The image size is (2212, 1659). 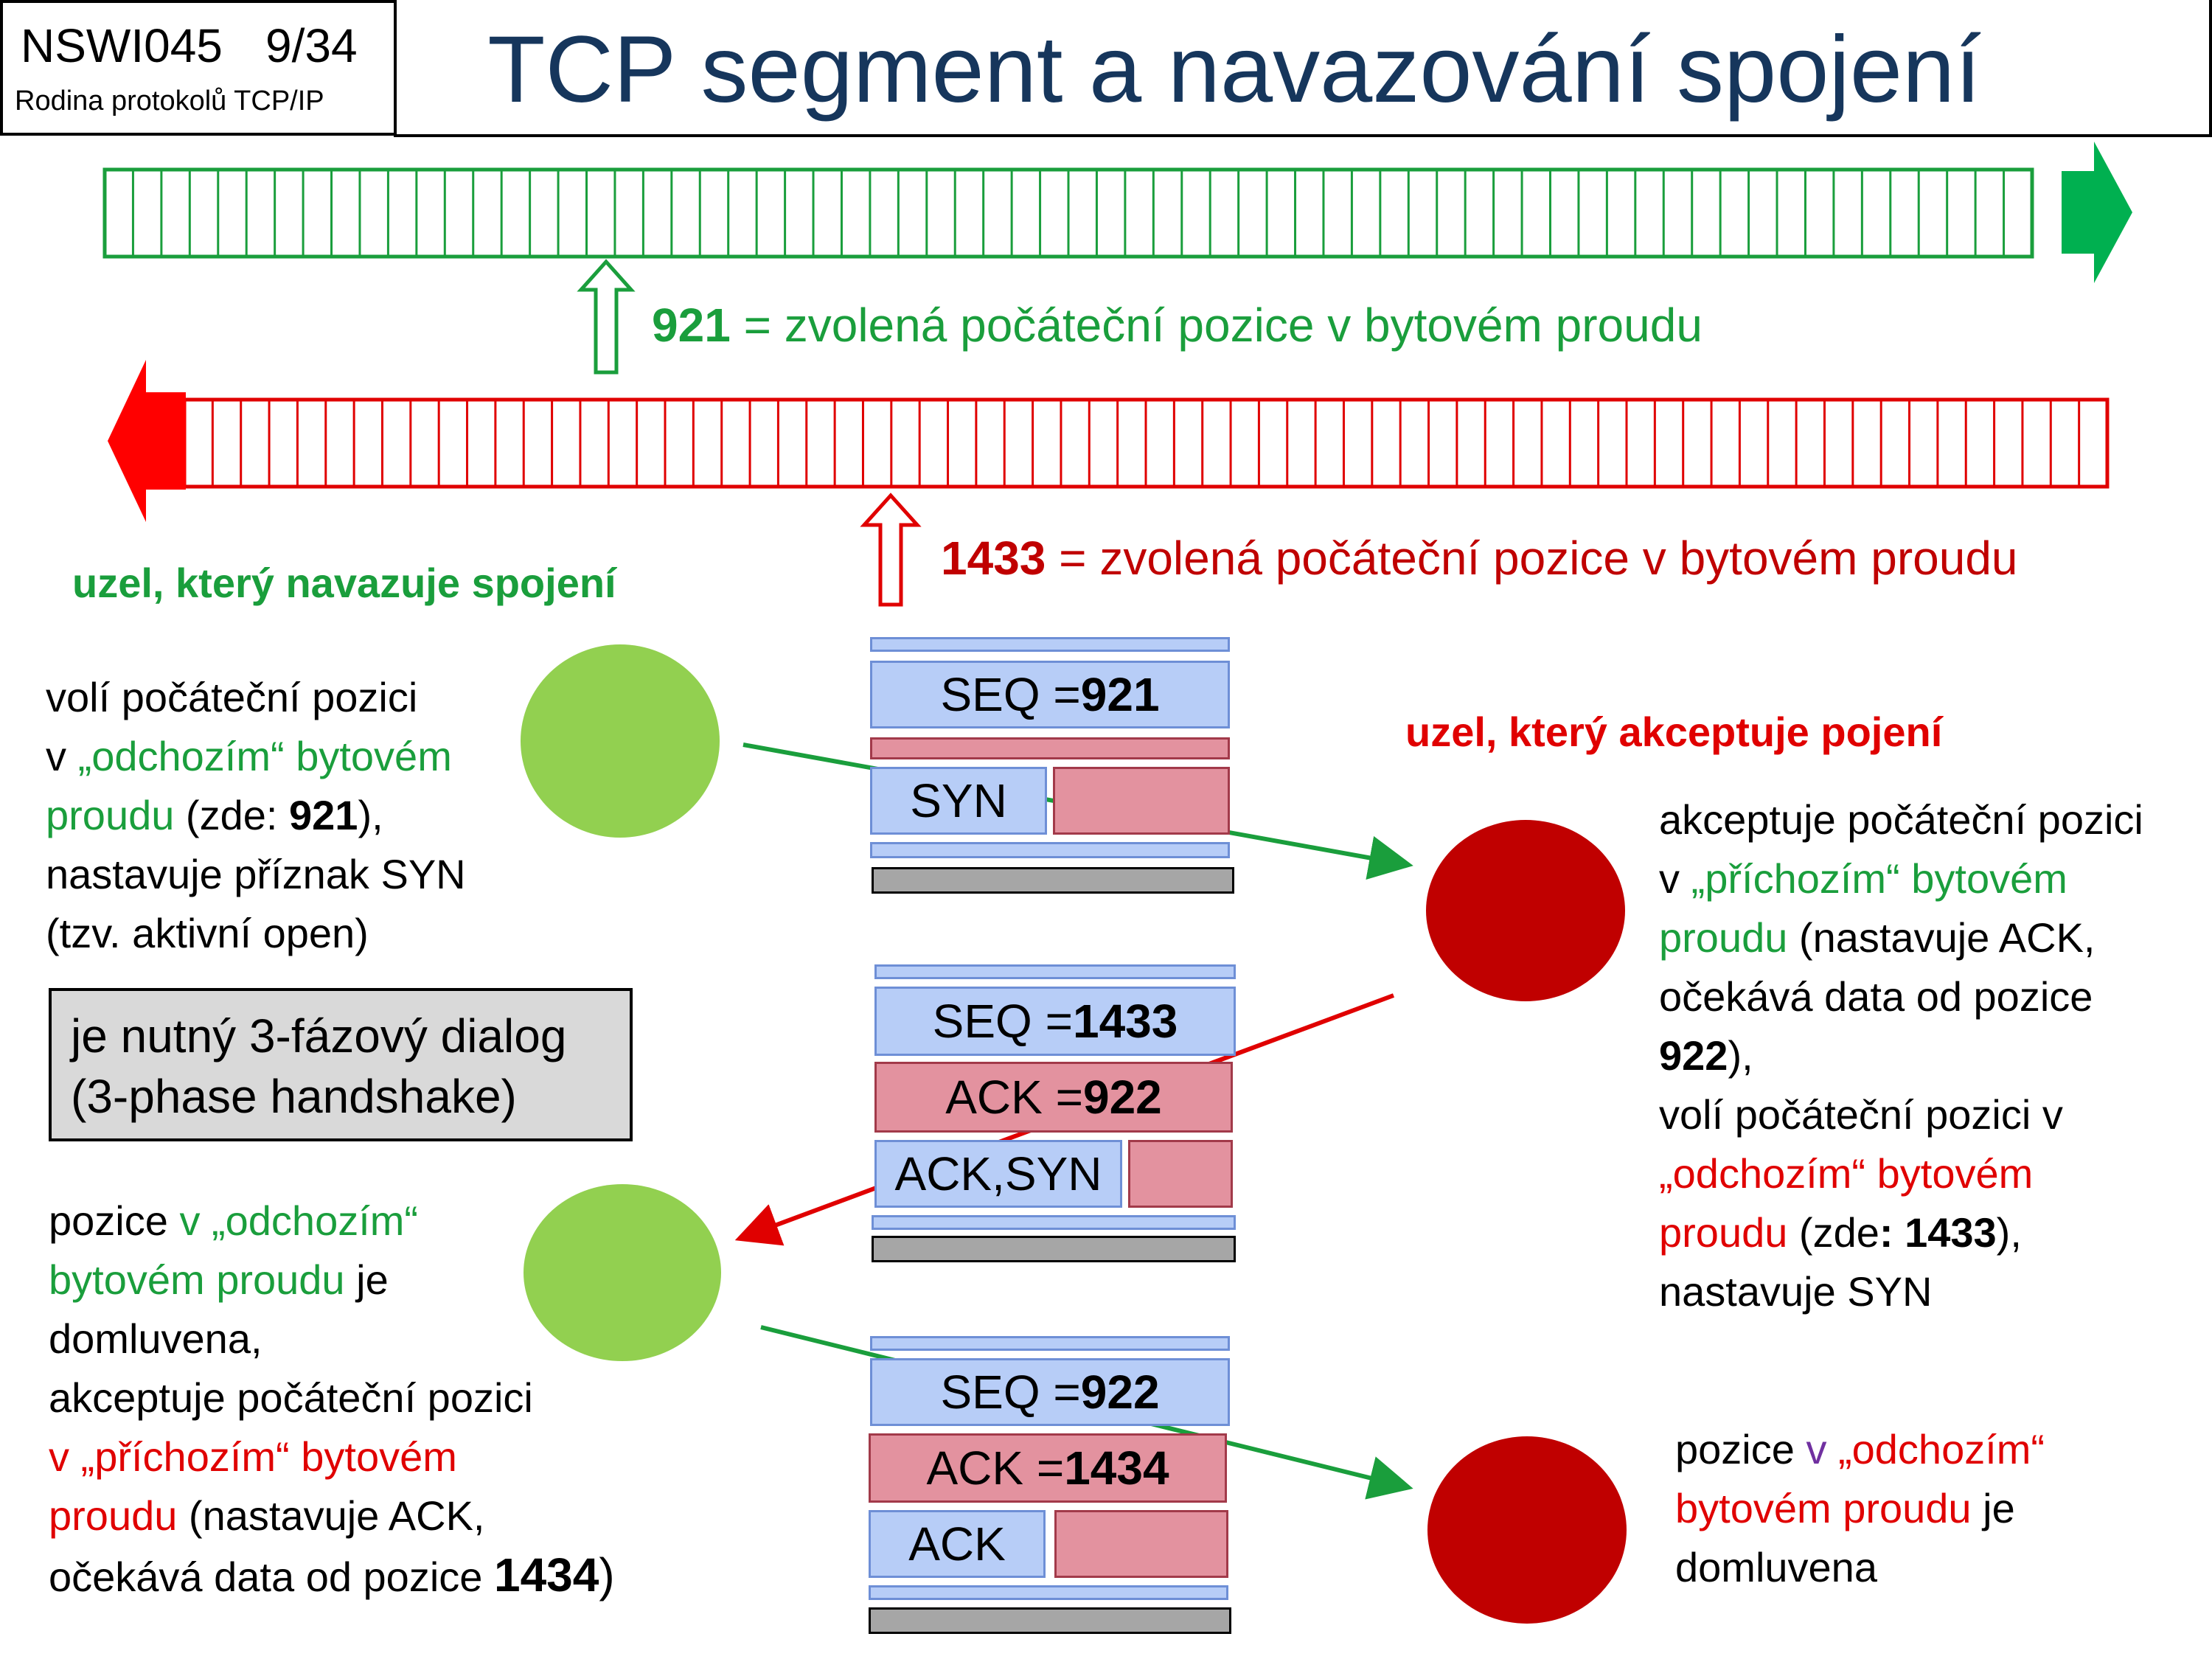 What do you see at coordinates (691, 325) in the screenshot?
I see `green-start-number: 921` at bounding box center [691, 325].